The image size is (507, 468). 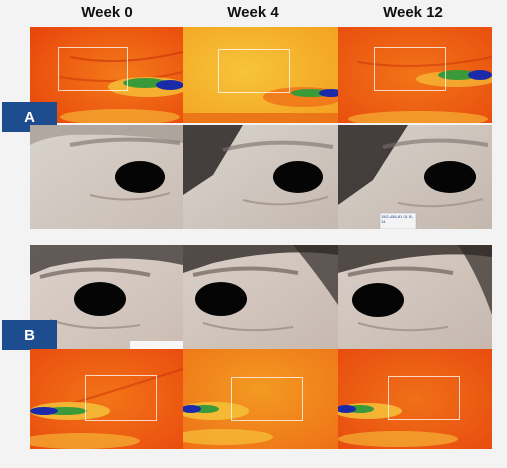 What do you see at coordinates (397, 219) in the screenshot?
I see `sample-sticker: 15G-456-81 01 B-14` at bounding box center [397, 219].